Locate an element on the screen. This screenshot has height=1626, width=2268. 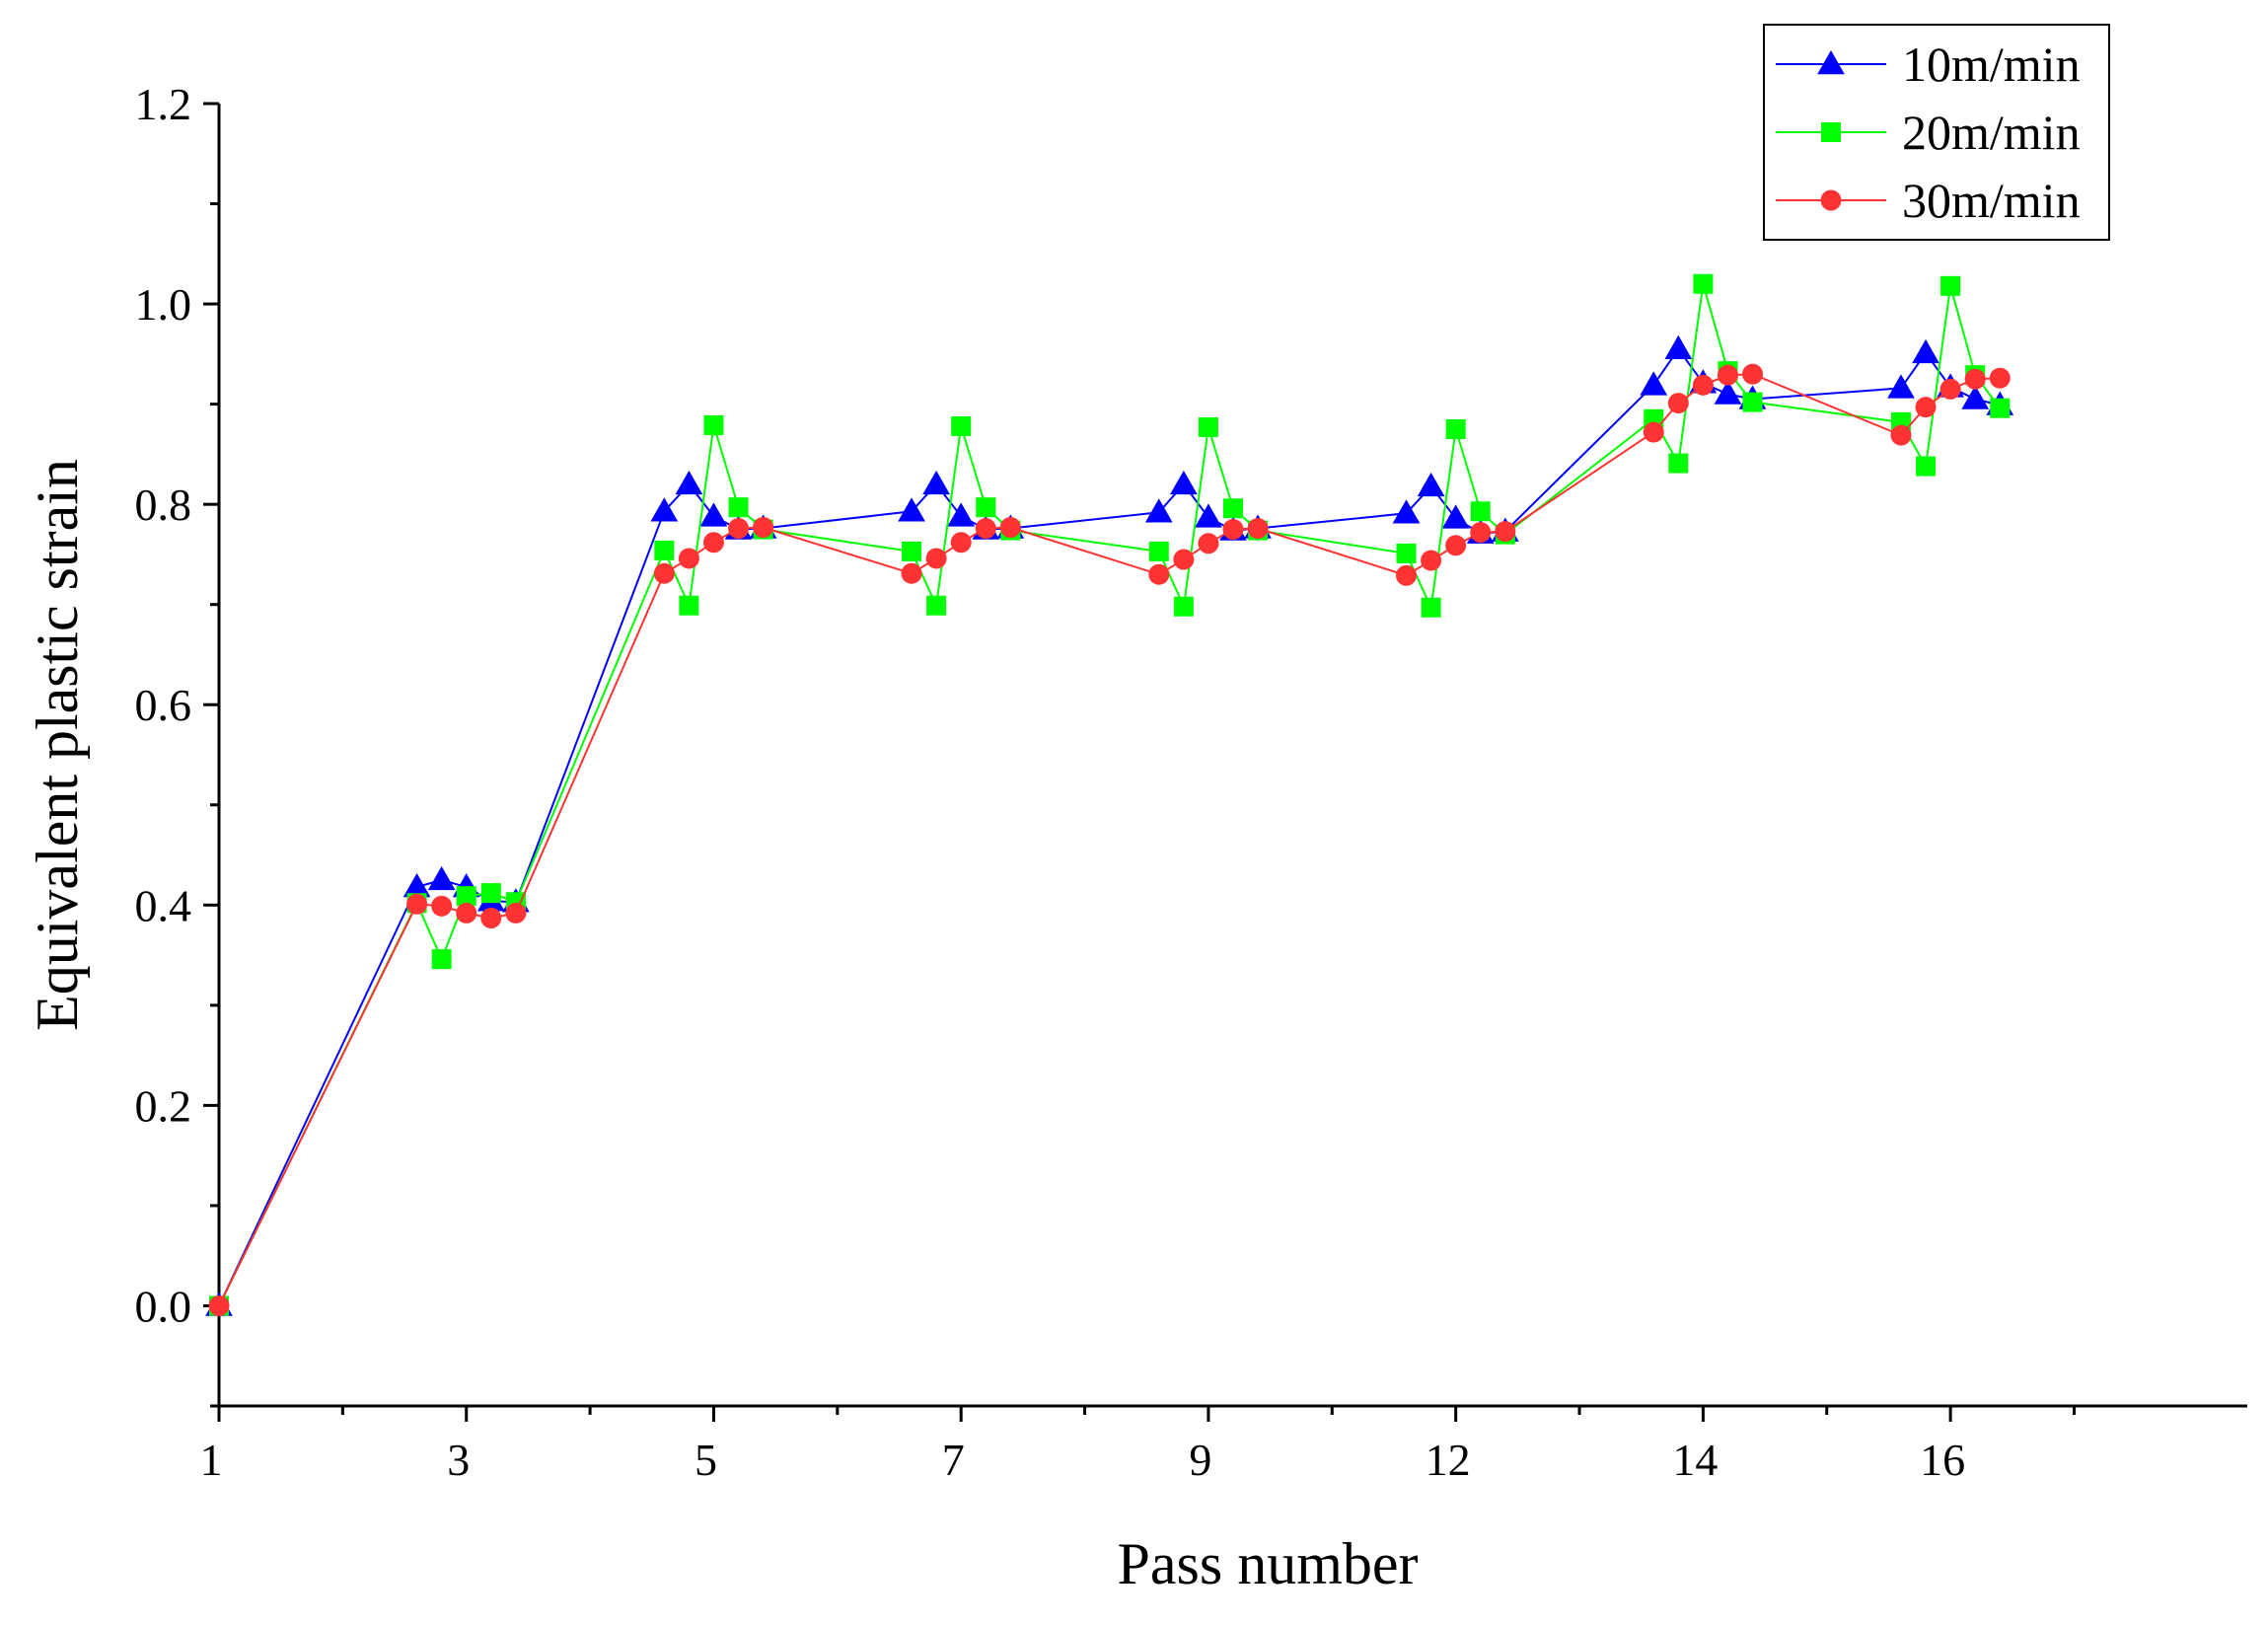
legend-marker-square is located at coordinates (1831, 132).